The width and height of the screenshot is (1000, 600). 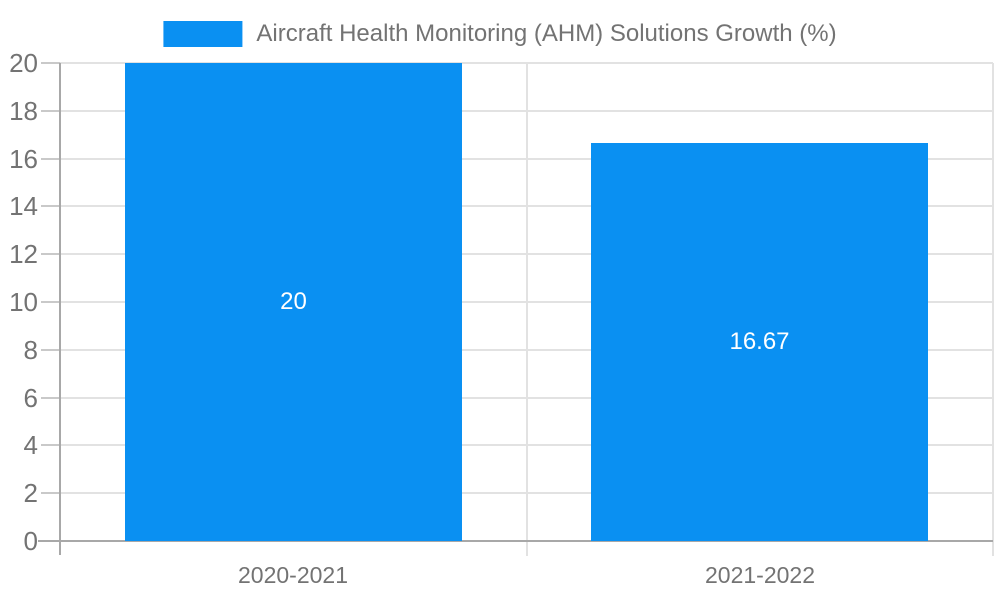 I want to click on bar-value-label: 20, so click(x=293, y=301).